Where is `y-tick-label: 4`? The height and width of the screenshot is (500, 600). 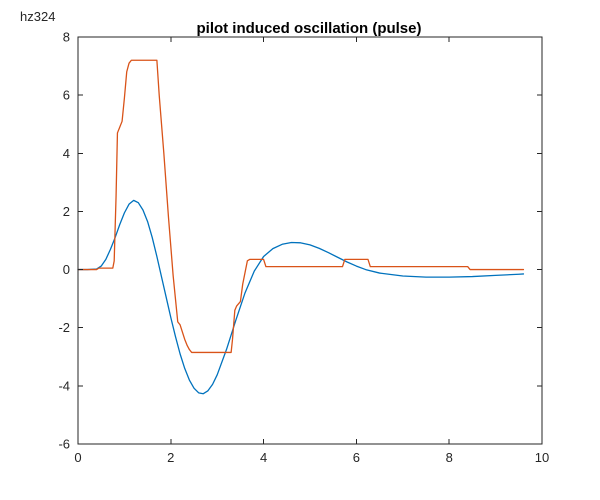 y-tick-label: 4 is located at coordinates (66, 153).